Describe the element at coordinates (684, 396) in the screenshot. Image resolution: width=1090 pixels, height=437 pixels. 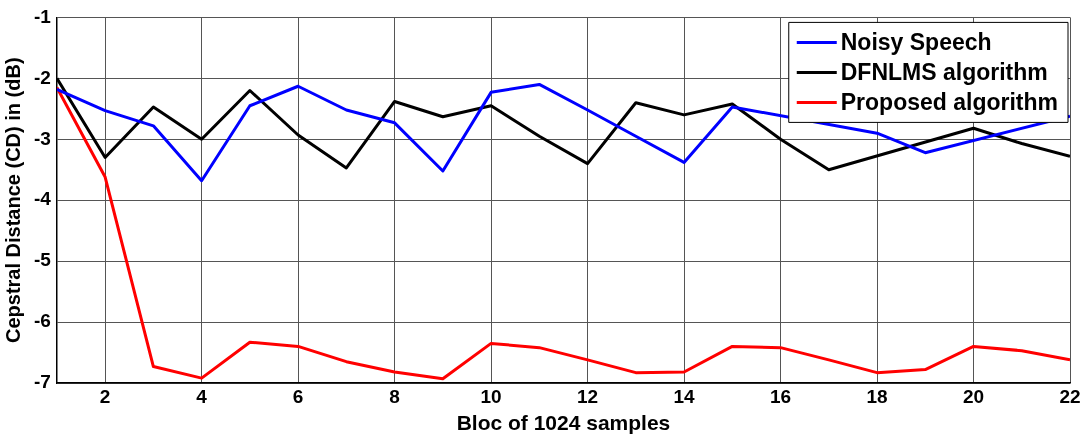
I see `x-tick-label: 14` at that location.